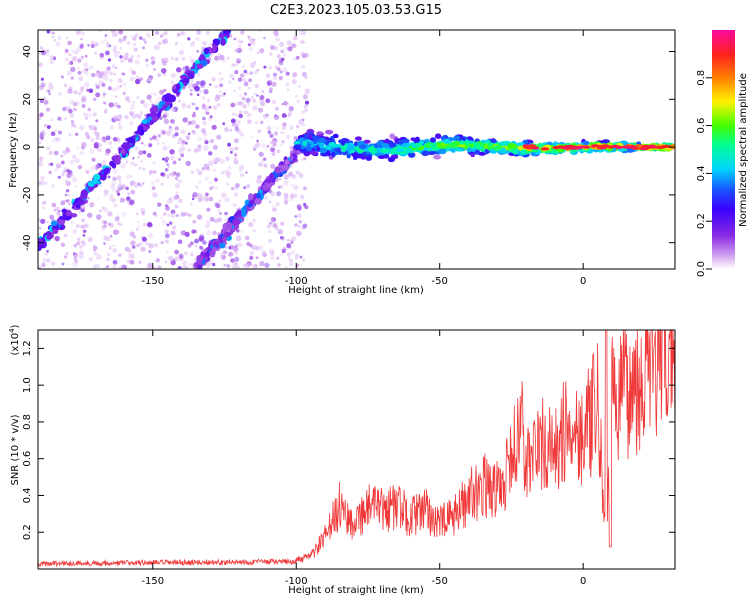 This screenshot has height=600, width=750. I want to click on colorbar-tick-label: 0.4, so click(701, 173).